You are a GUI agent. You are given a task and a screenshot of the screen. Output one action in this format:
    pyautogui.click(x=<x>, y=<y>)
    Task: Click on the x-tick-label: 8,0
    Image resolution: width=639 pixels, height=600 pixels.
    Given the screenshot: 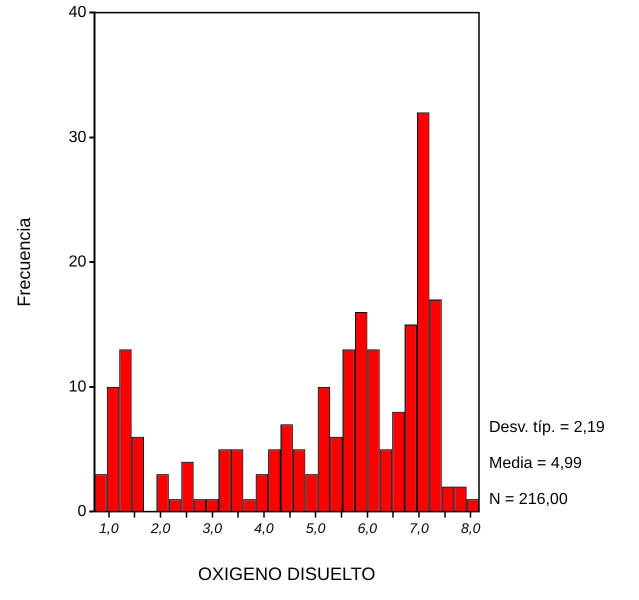 What is the action you would take?
    pyautogui.click(x=470, y=528)
    